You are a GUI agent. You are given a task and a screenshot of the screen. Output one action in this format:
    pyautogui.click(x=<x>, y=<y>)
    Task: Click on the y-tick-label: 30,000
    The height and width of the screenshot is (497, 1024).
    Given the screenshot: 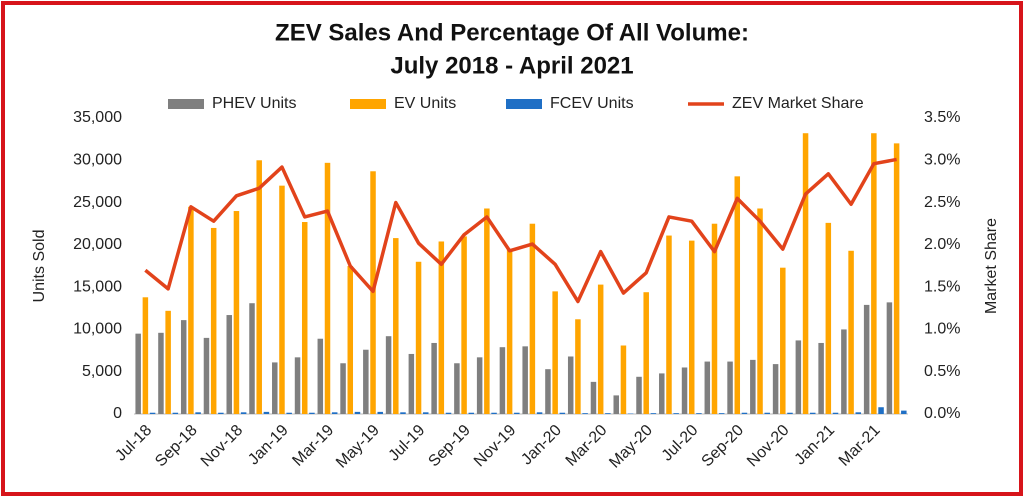 What is the action you would take?
    pyautogui.click(x=97, y=160)
    